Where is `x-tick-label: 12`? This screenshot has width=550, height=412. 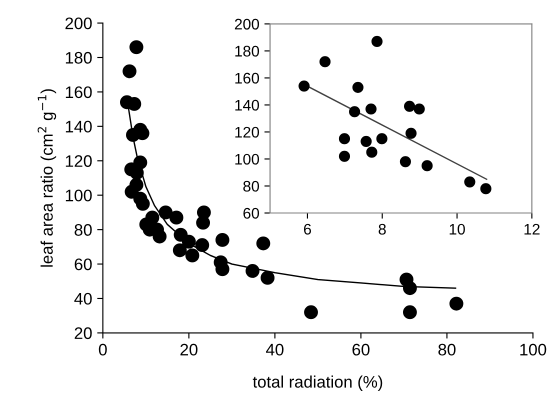 x-tick-label: 12 is located at coordinates (532, 229).